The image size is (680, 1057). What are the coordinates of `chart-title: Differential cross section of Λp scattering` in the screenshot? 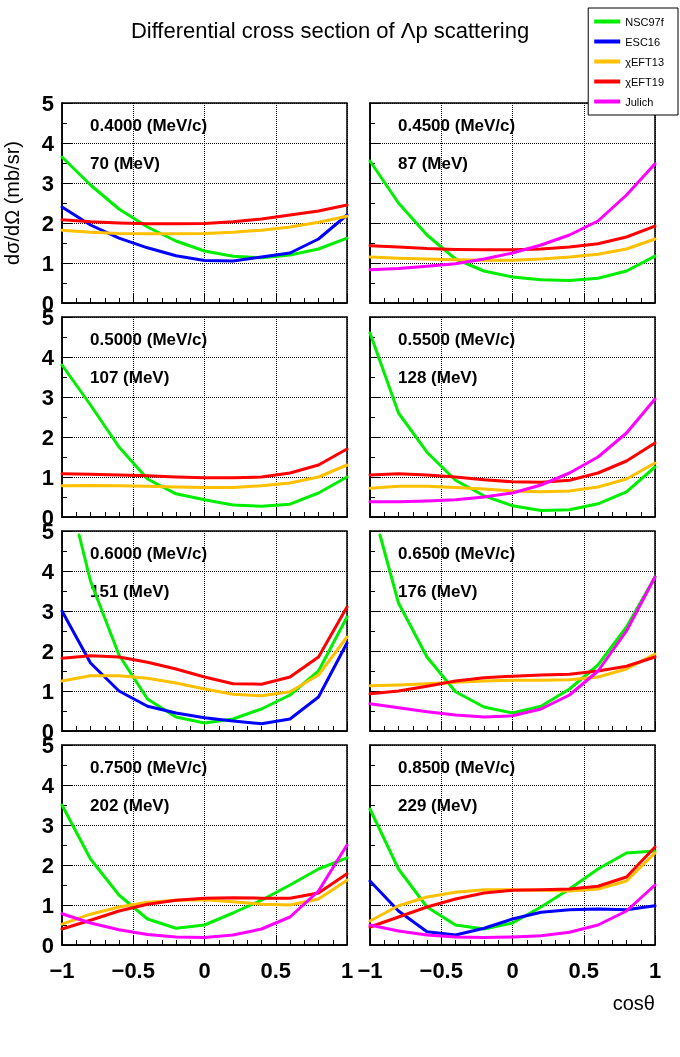 It's located at (330, 30).